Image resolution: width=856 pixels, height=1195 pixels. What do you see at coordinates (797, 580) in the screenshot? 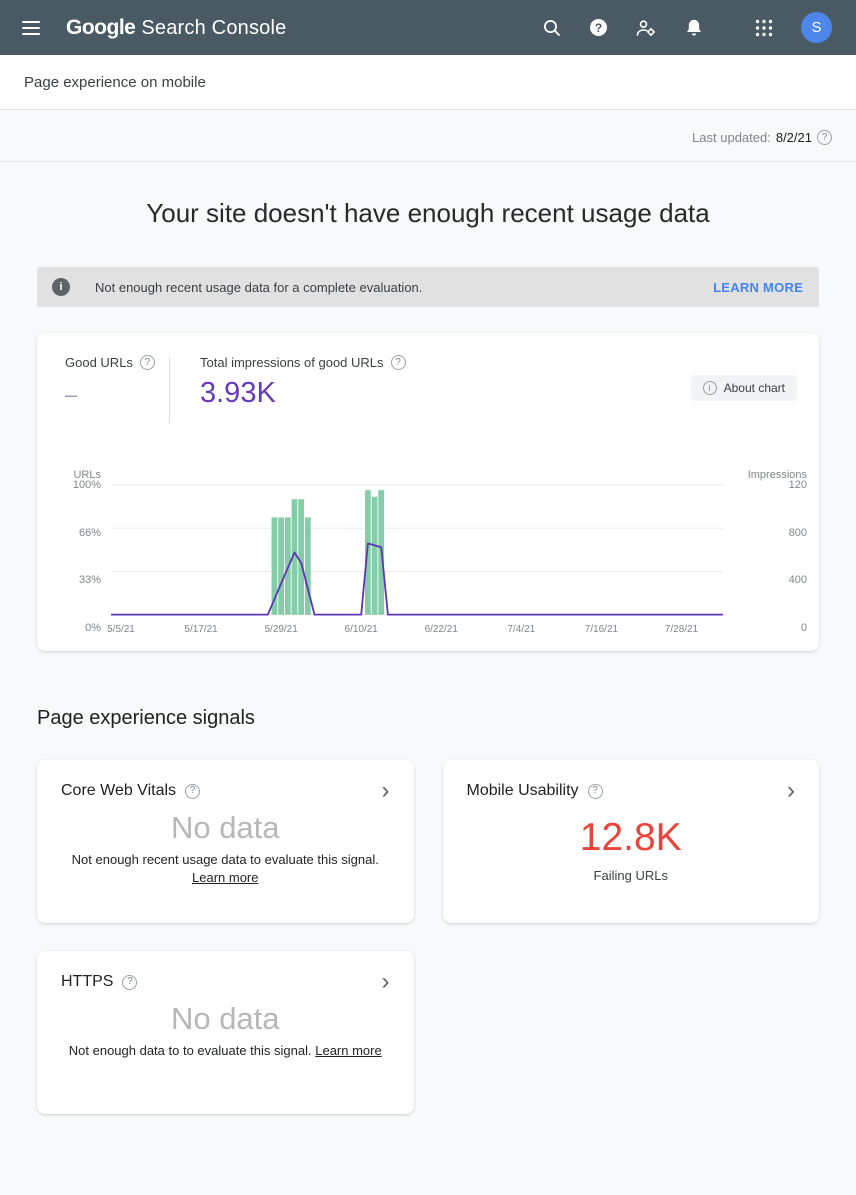
I see `right-axis-tick: 400` at bounding box center [797, 580].